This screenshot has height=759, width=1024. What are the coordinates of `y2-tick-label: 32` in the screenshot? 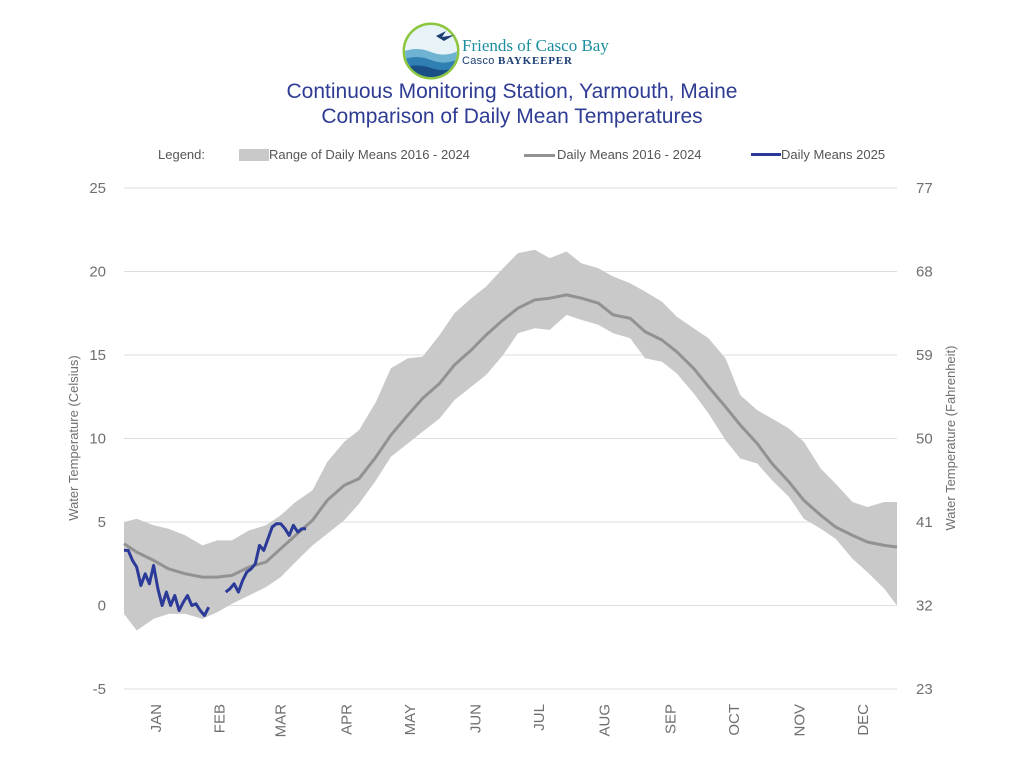 It's located at (924, 606).